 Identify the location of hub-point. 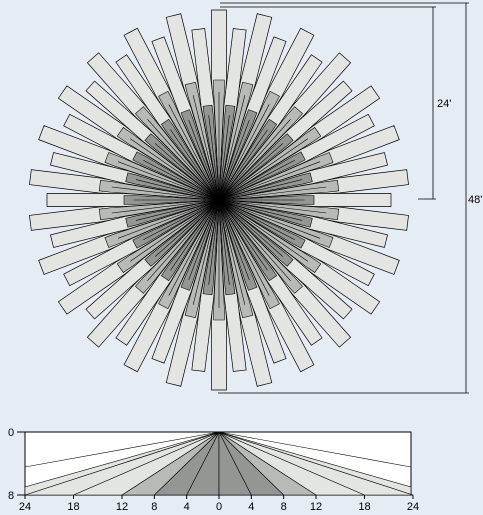
(219, 200).